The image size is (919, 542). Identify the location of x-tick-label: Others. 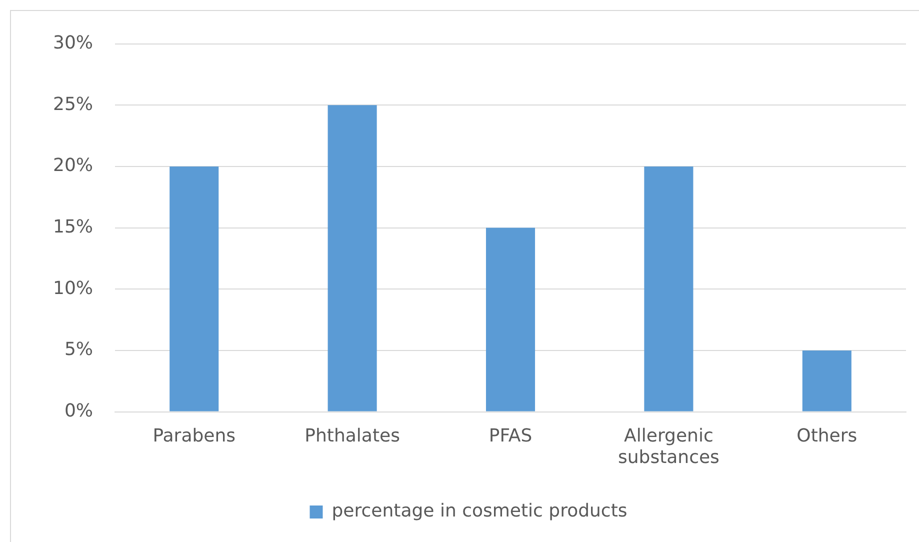
(827, 435).